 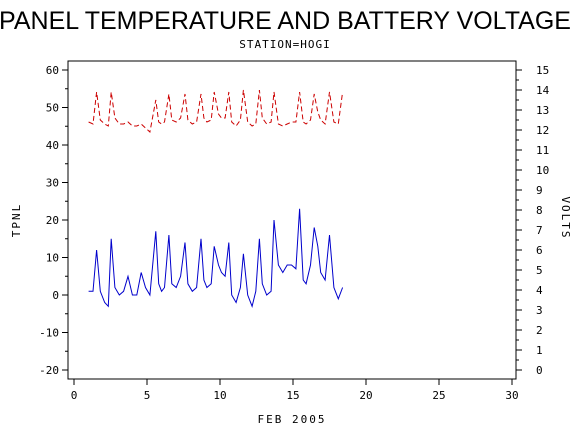 I want to click on y-right-tick-label: 4, so click(x=539, y=290).